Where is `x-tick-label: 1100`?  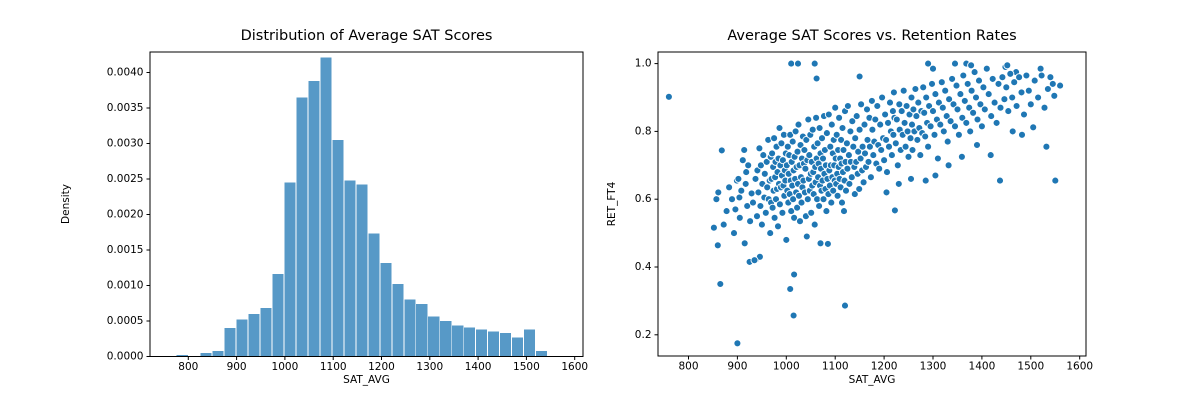 x-tick-label: 1100 is located at coordinates (333, 367).